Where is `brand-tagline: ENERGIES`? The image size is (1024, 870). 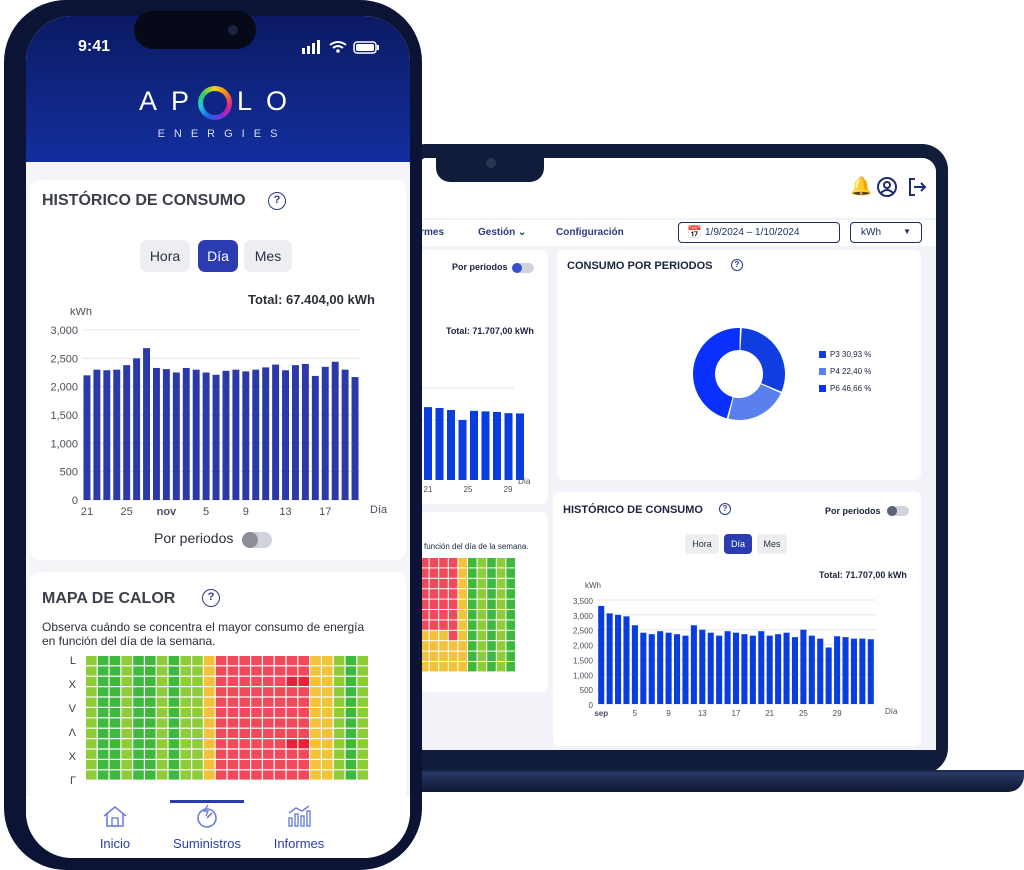 brand-tagline: ENERGIES is located at coordinates (222, 134).